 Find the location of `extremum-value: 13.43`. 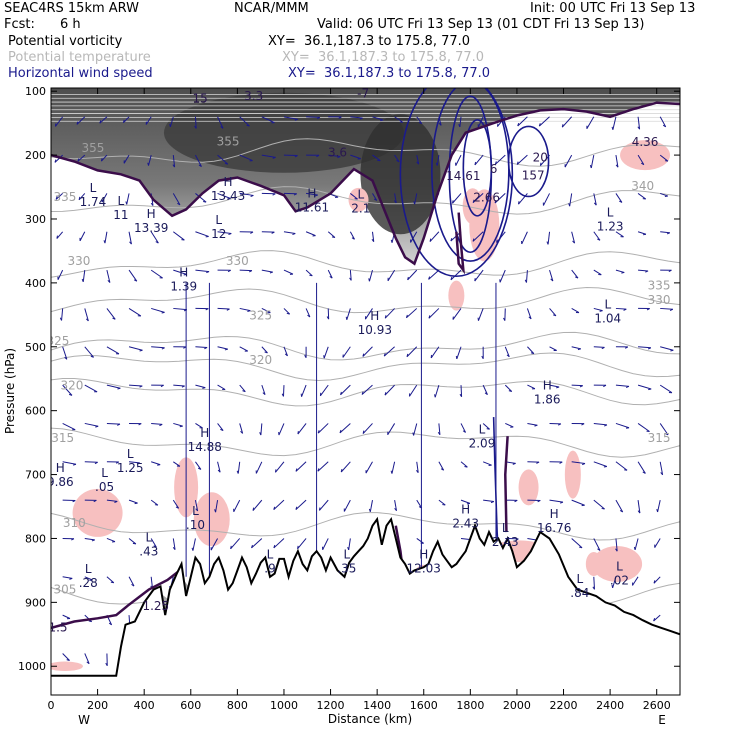

extremum-value: 13.43 is located at coordinates (228, 196).